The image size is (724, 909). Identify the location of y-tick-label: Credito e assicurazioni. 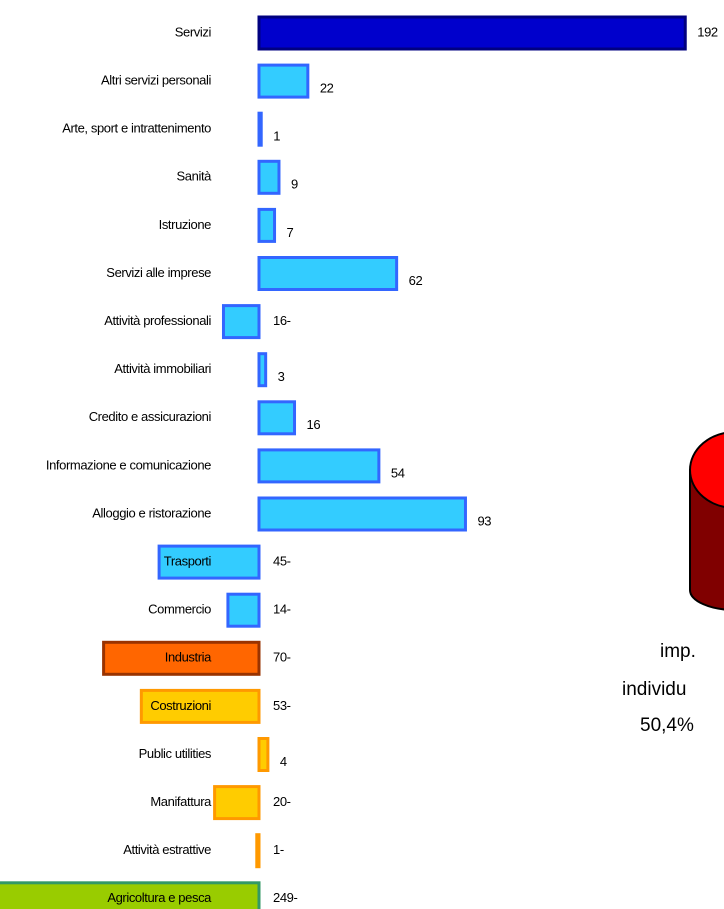
(150, 416).